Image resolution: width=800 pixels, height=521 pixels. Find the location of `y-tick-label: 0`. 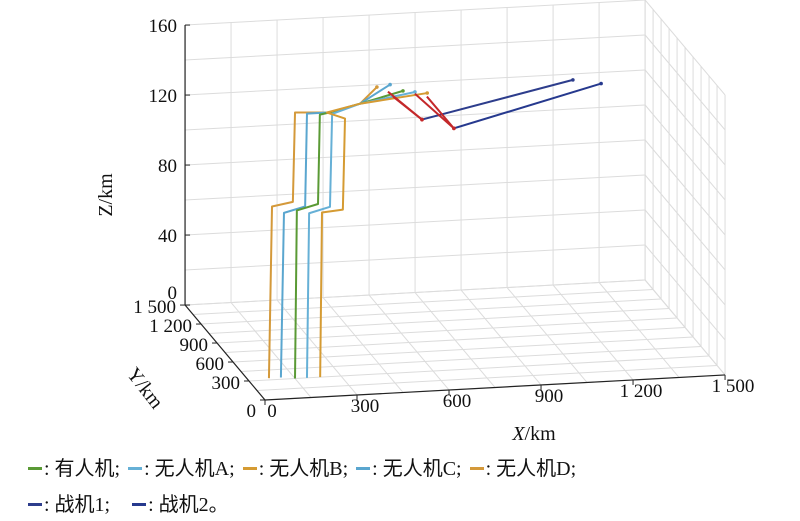

y-tick-label: 0 is located at coordinates (252, 411).